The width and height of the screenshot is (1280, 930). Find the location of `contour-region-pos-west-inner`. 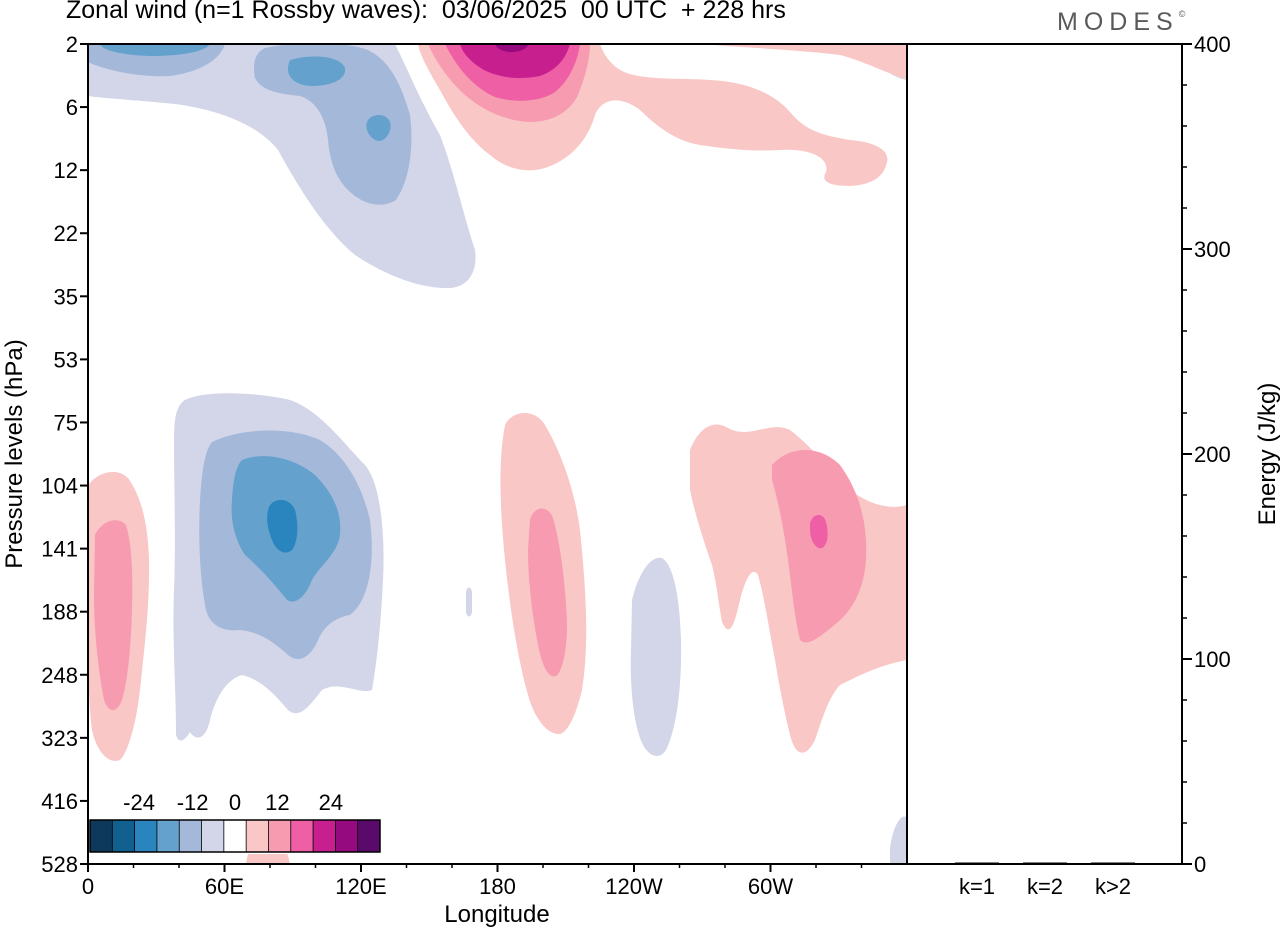

contour-region-pos-west-inner is located at coordinates (113, 615).